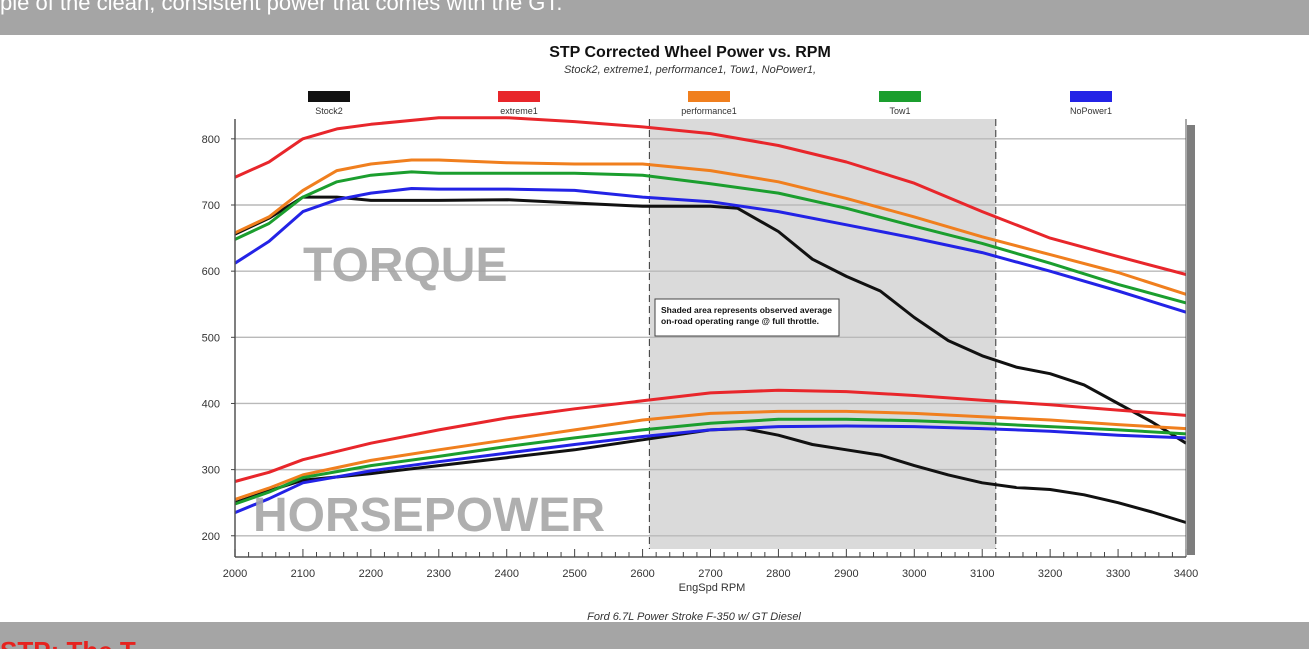 The height and width of the screenshot is (649, 1309). What do you see at coordinates (746, 310) in the screenshot?
I see `annotation-line-1: Shaded area represents observed average` at bounding box center [746, 310].